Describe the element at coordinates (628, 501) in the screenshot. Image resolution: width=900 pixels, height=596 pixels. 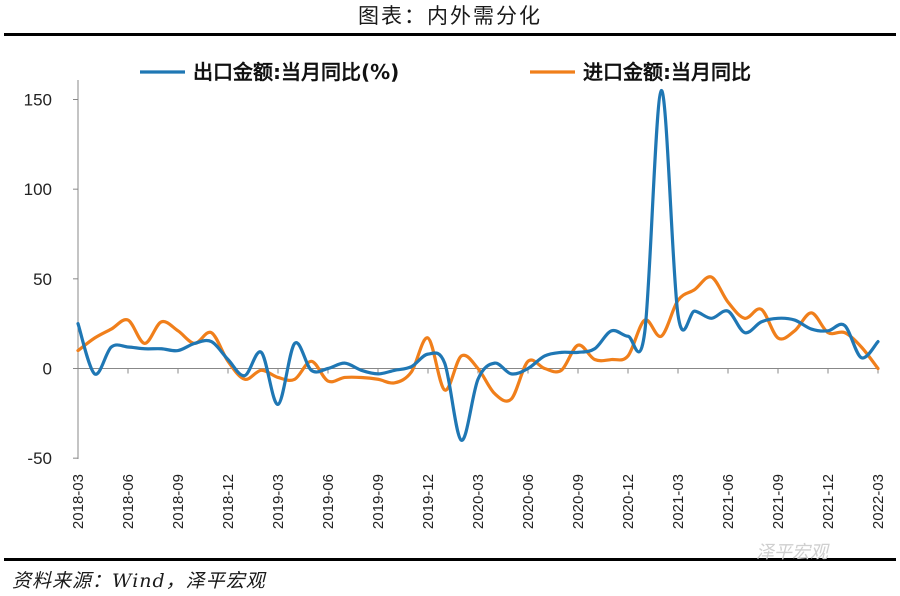
I see `x-tick-label: 2020-12` at that location.